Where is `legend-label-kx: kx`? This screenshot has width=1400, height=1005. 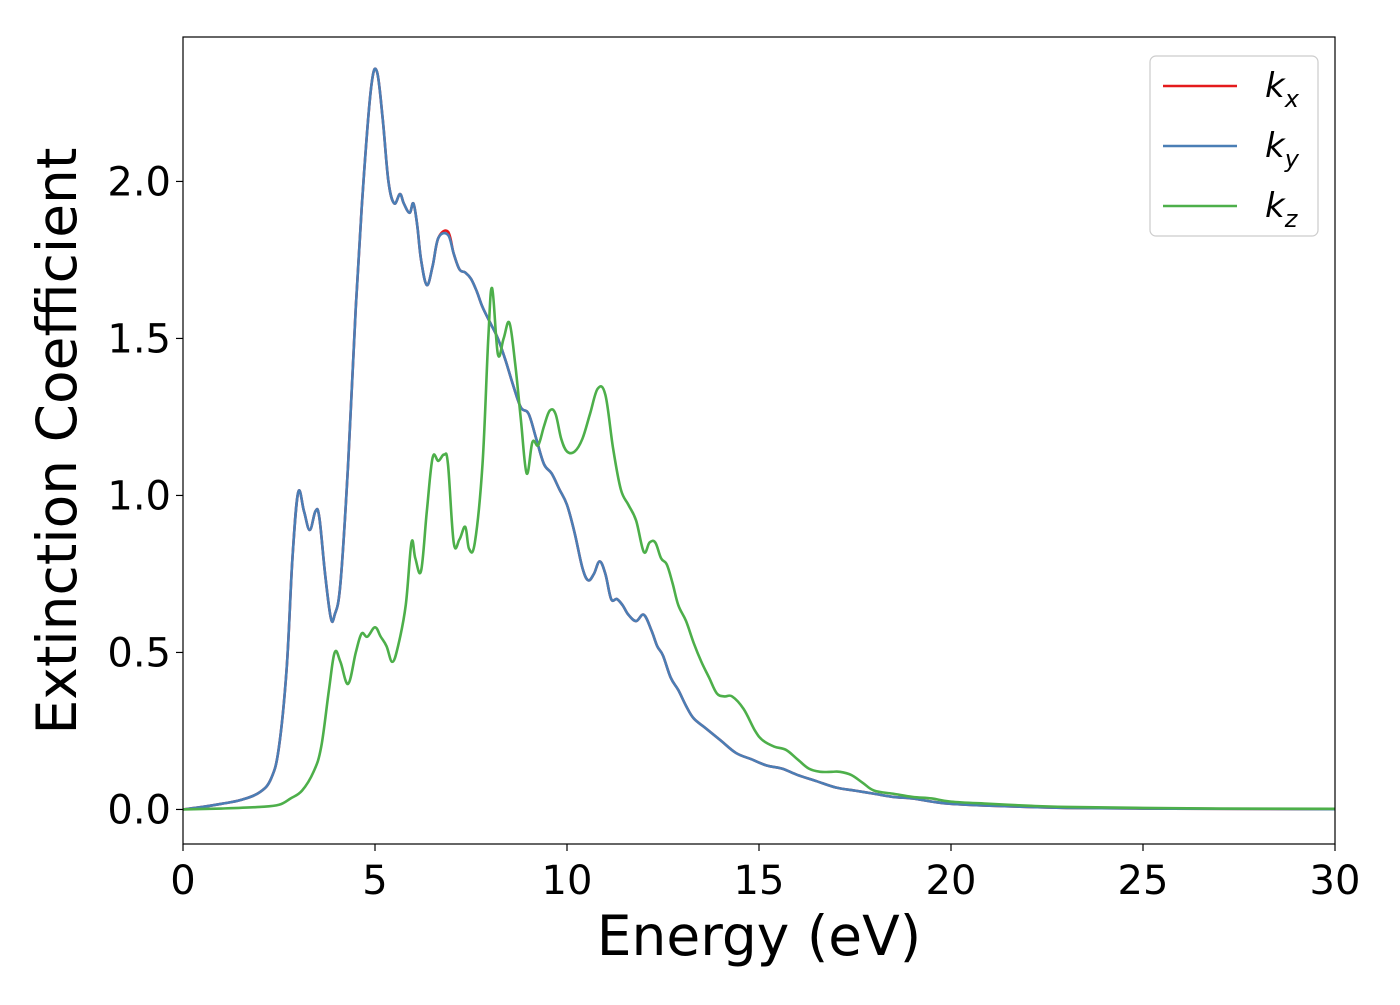 legend-label-kx: kx is located at coordinates (1282, 89).